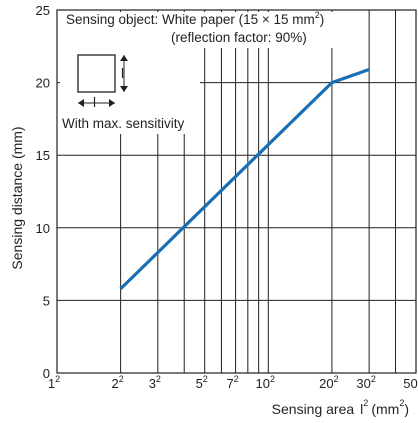 This screenshot has height=423, width=418. What do you see at coordinates (123, 123) in the screenshot?
I see `max-sensitivity-note: With max. sensitivity` at bounding box center [123, 123].